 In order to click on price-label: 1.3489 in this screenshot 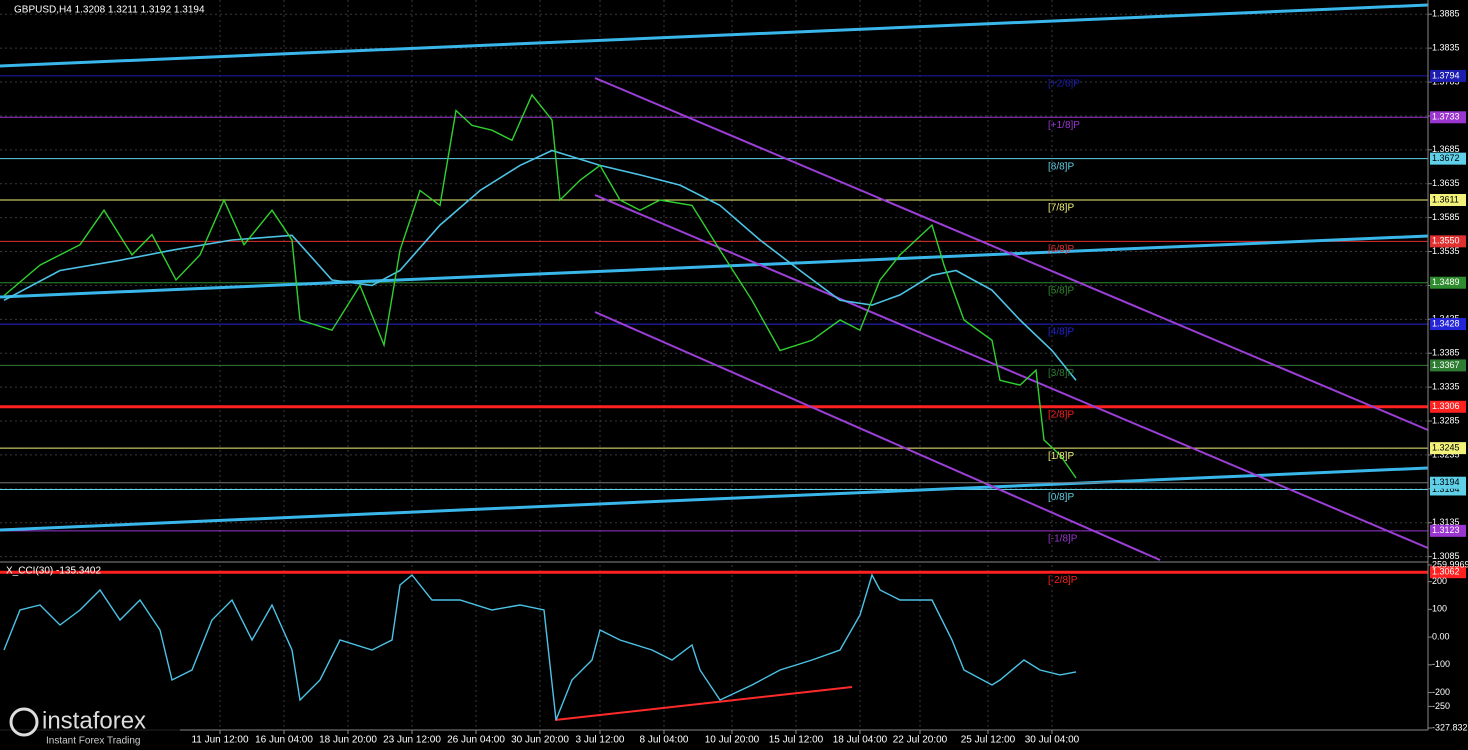, I will do `click(1446, 282)`.